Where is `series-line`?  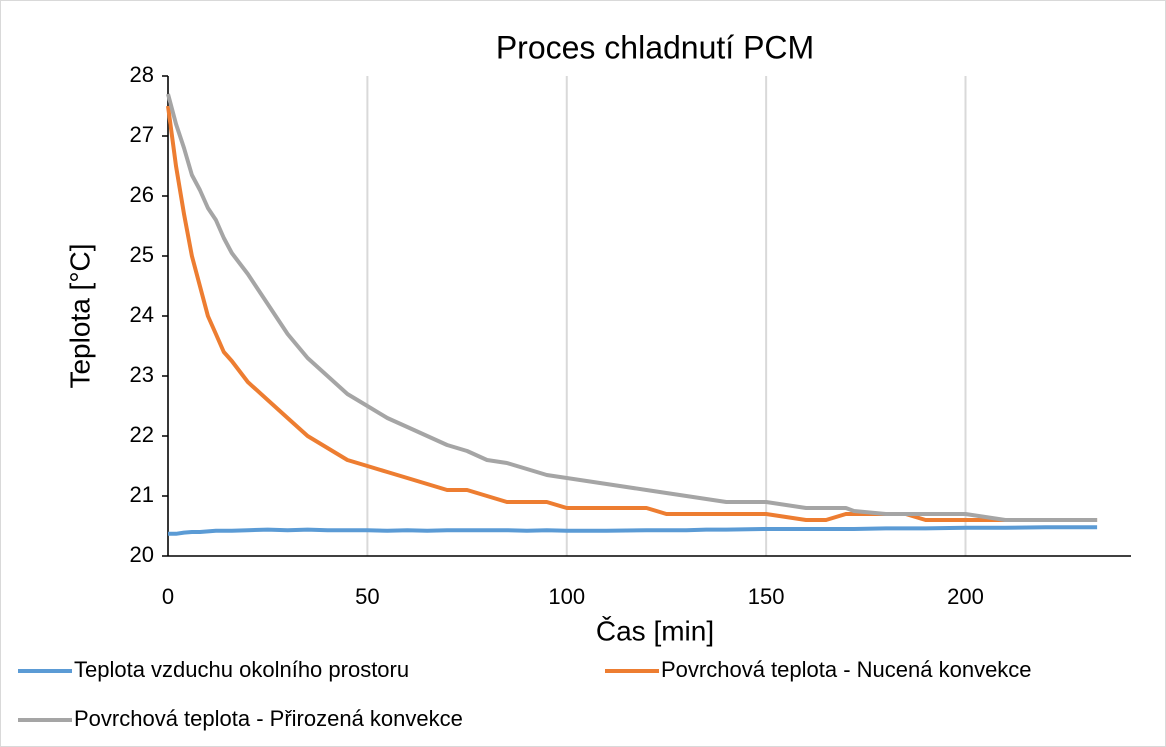
series-line is located at coordinates (633, 530).